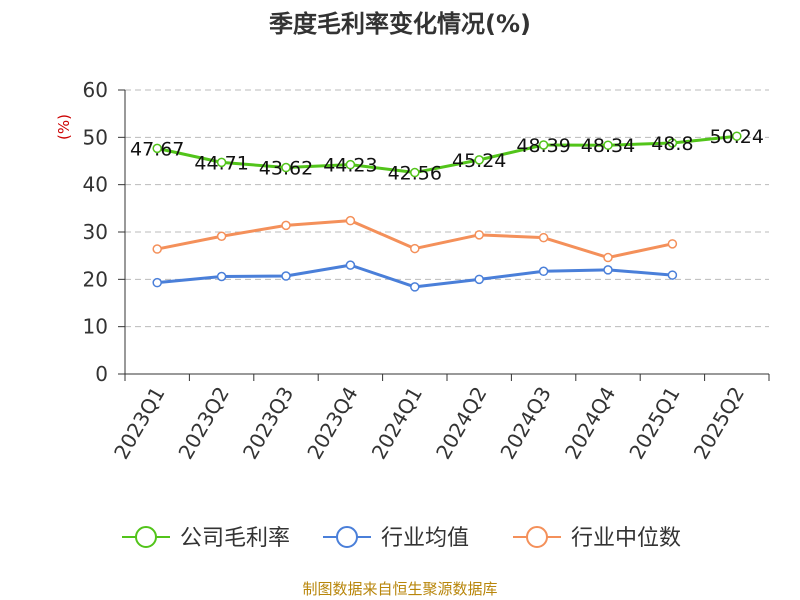 The image size is (800, 600). What do you see at coordinates (268, 423) in the screenshot?
I see `x-tick-label: 2023Q3` at bounding box center [268, 423].